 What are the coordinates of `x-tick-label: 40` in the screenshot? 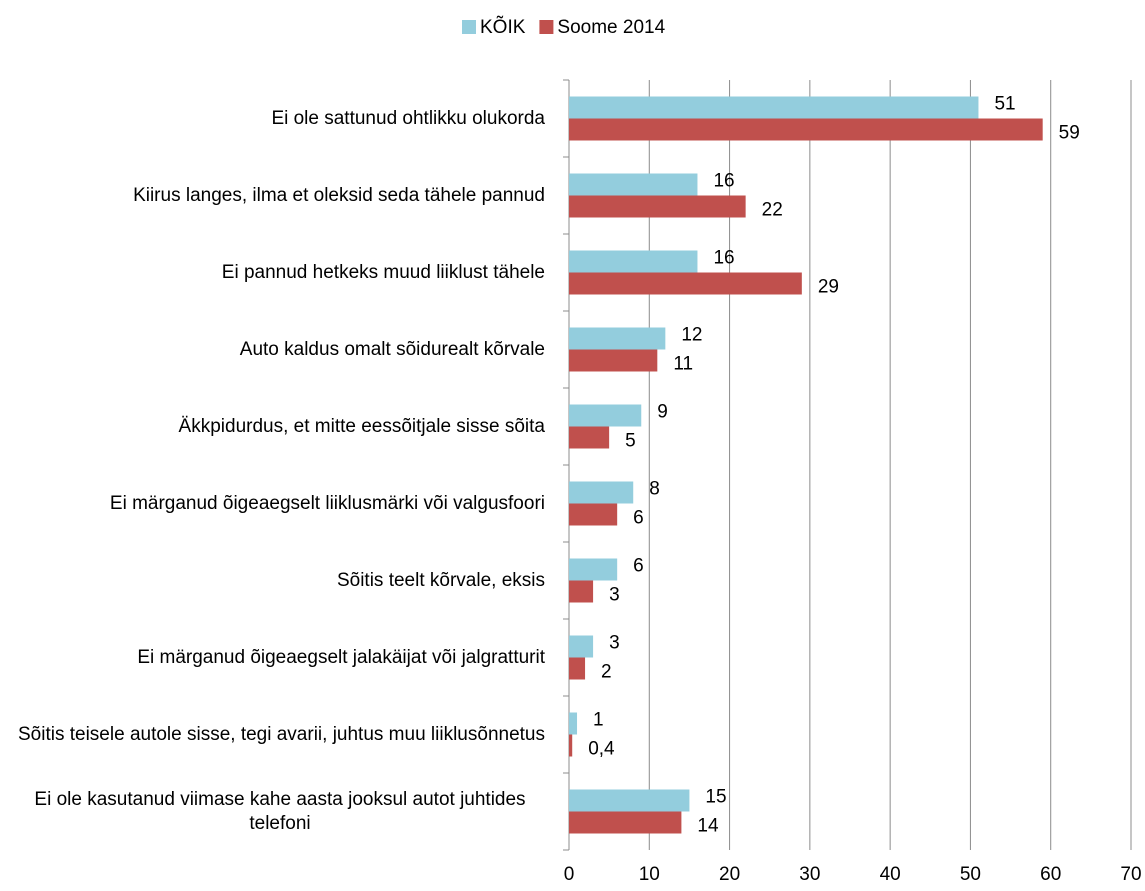 It's located at (890, 874).